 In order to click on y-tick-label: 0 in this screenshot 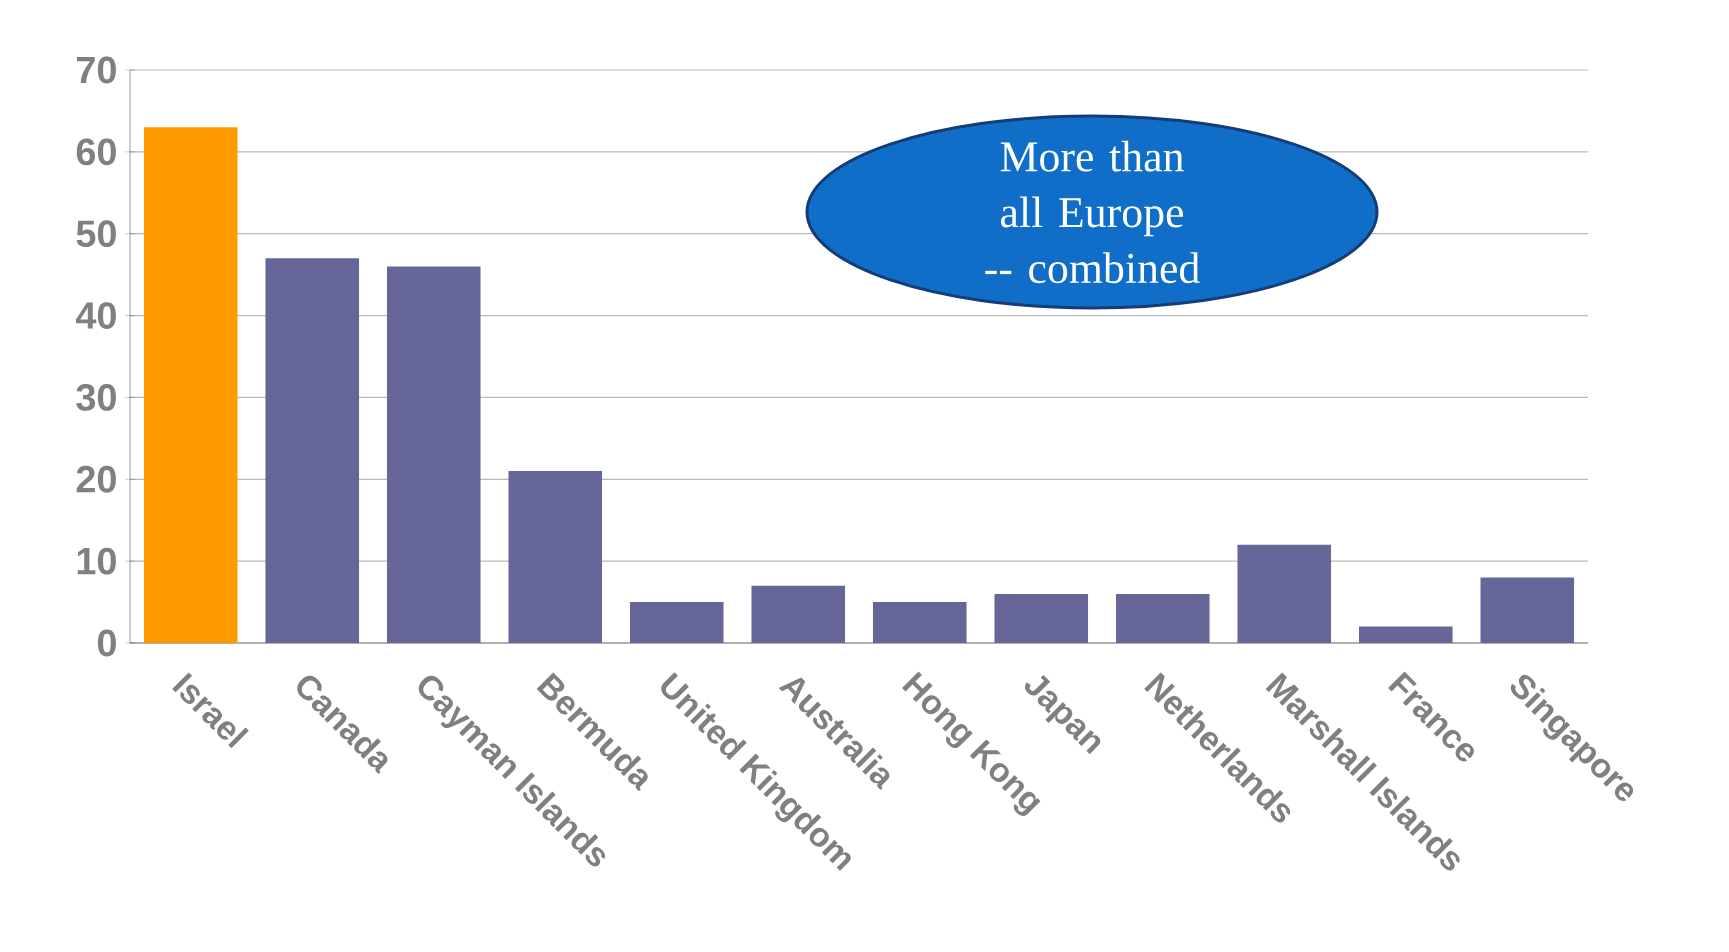, I will do `click(106, 643)`.